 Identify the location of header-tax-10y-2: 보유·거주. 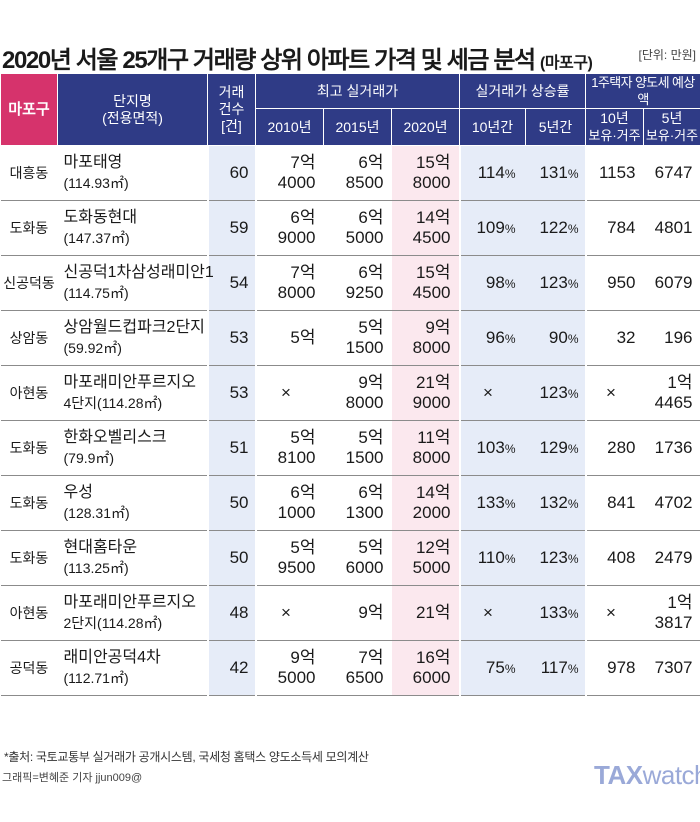
(614, 135).